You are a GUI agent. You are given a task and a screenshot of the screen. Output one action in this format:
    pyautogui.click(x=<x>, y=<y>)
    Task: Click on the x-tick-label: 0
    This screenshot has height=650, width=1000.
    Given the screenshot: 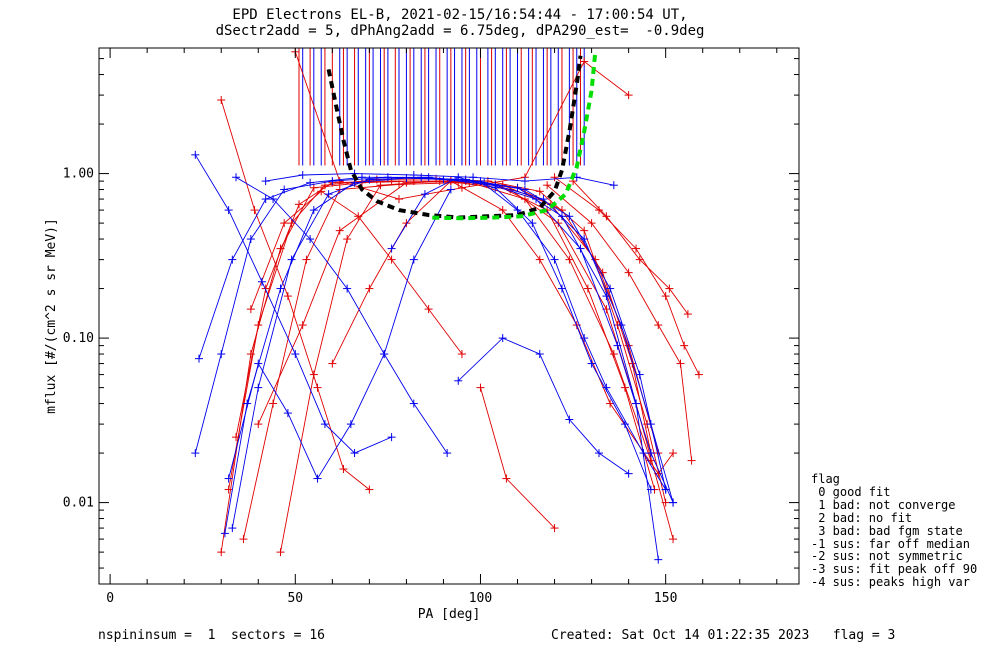 What is the action you would take?
    pyautogui.click(x=110, y=598)
    